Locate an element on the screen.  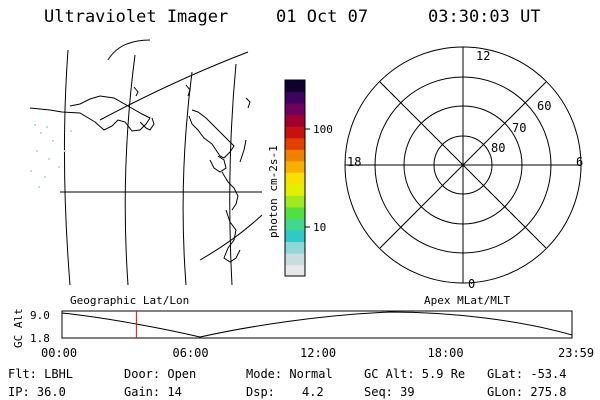
altitude-curve is located at coordinates (317, 324).